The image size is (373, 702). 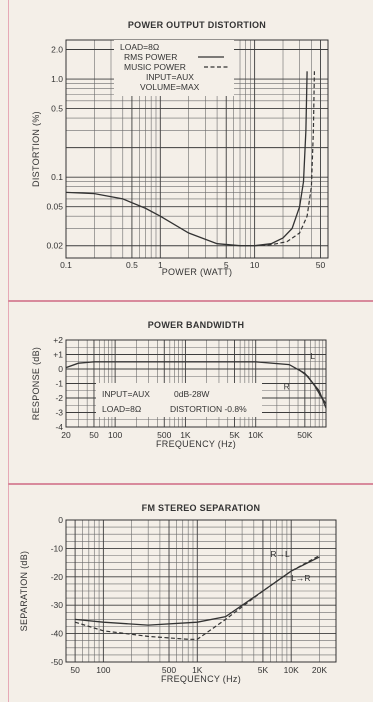 I want to click on x-tick-label: 20K, so click(x=319, y=670).